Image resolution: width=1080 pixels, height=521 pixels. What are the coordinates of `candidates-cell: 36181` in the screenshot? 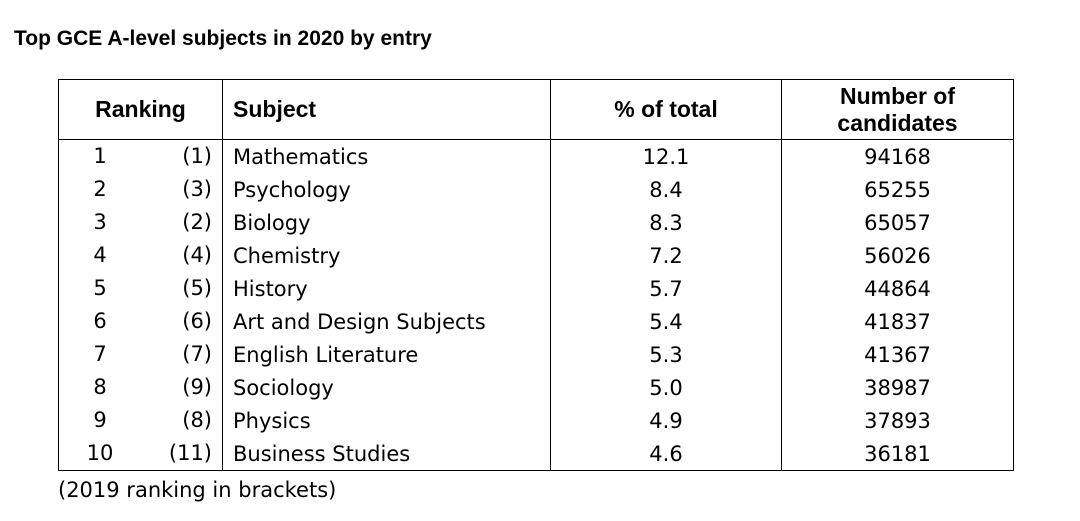 It's located at (897, 454).